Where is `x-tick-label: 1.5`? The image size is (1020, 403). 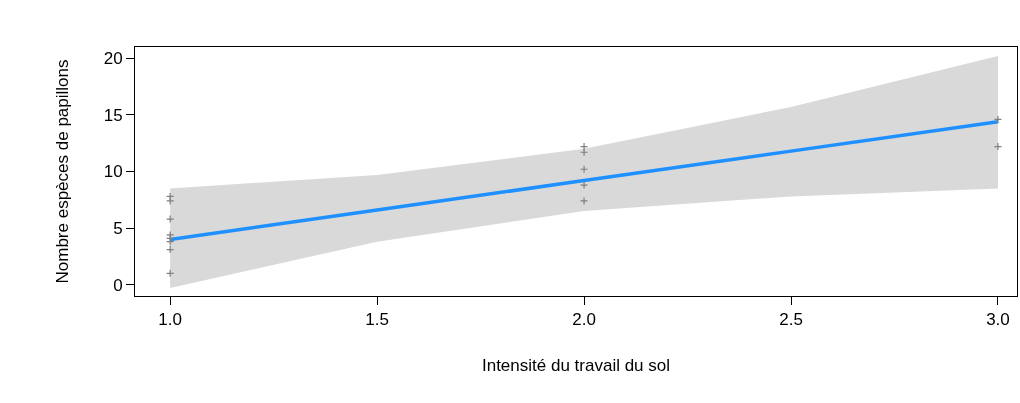 x-tick-label: 1.5 is located at coordinates (377, 320).